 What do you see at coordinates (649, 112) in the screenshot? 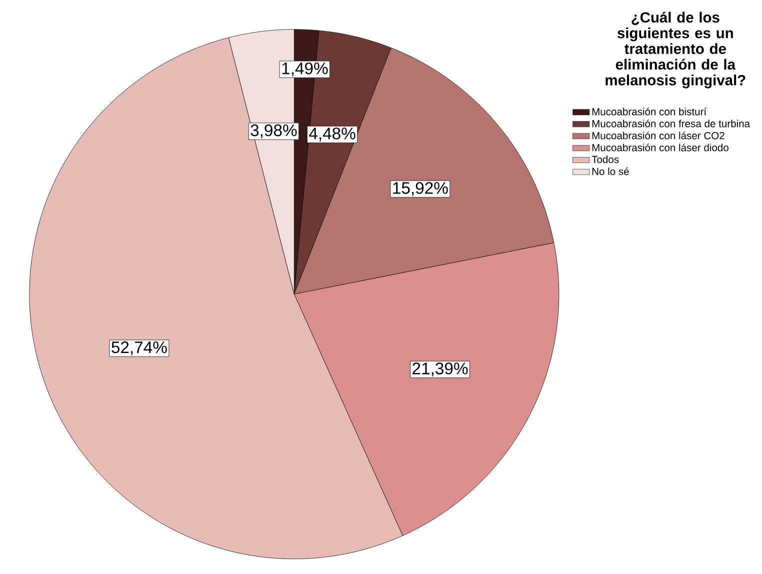
I see `legend-label: Mucoabrasión con bisturí` at bounding box center [649, 112].